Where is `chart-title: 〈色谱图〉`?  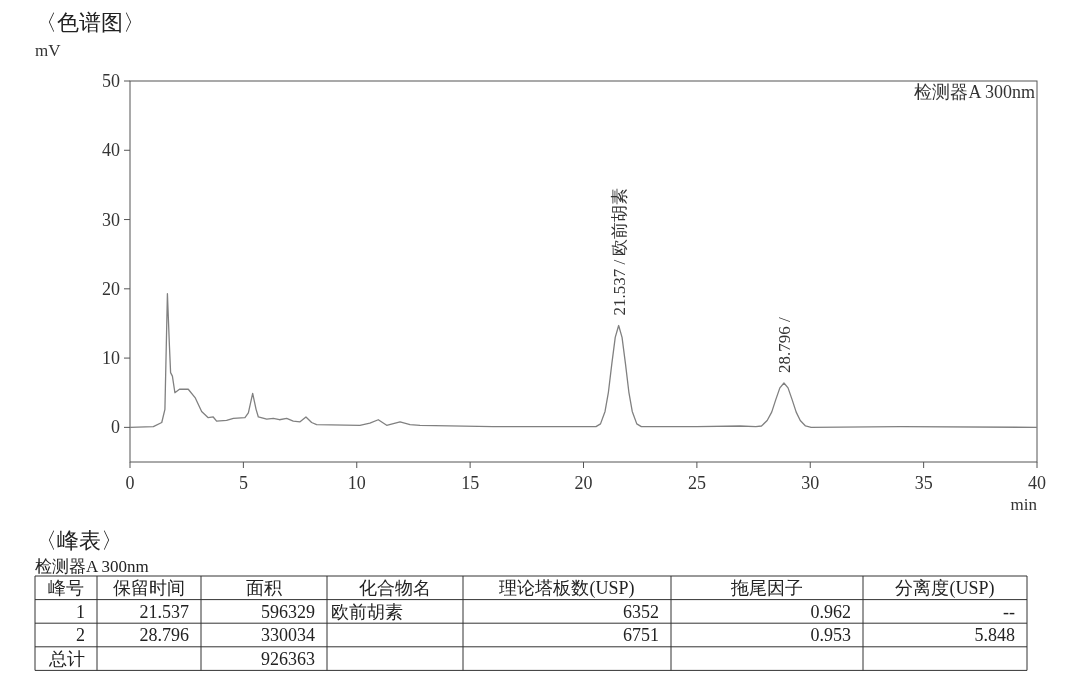 chart-title: 〈色谱图〉 is located at coordinates (90, 22).